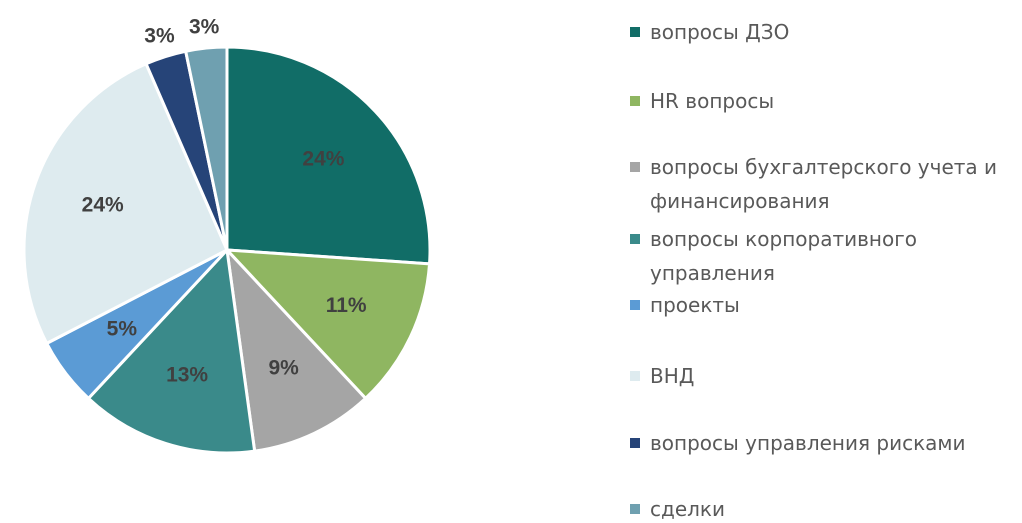 This screenshot has width=1022, height=523. Describe the element at coordinates (720, 32) in the screenshot. I see `legend-label: вопросы ДЗО` at that location.